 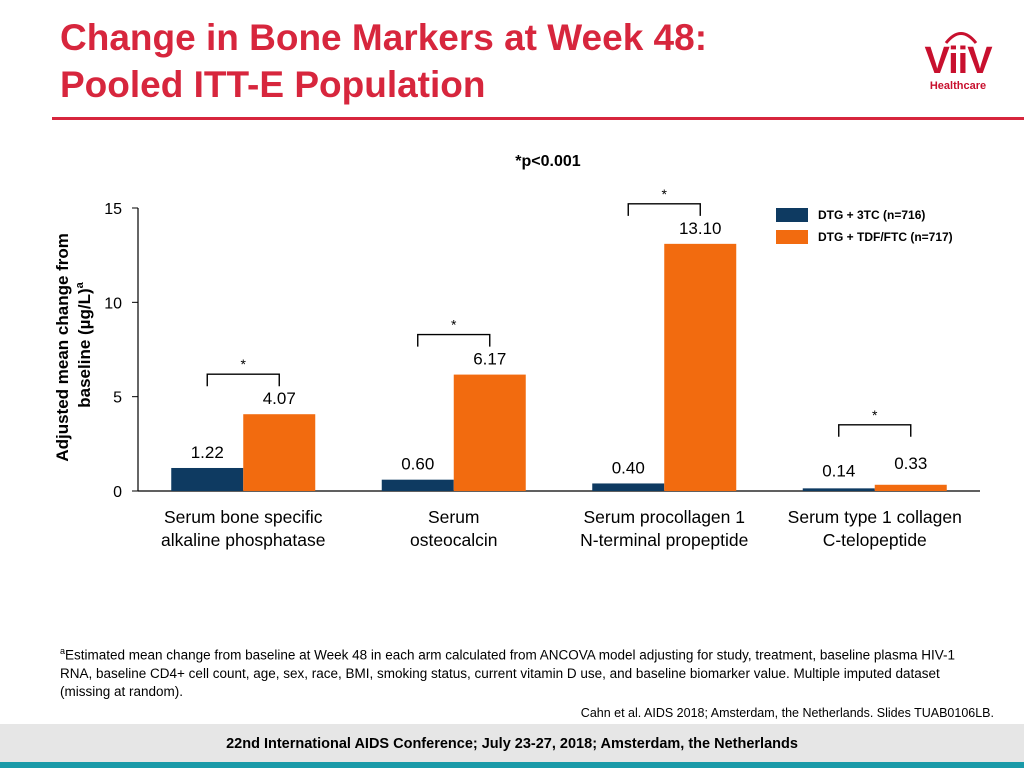 I want to click on footer-accent-bar, so click(x=512, y=765).